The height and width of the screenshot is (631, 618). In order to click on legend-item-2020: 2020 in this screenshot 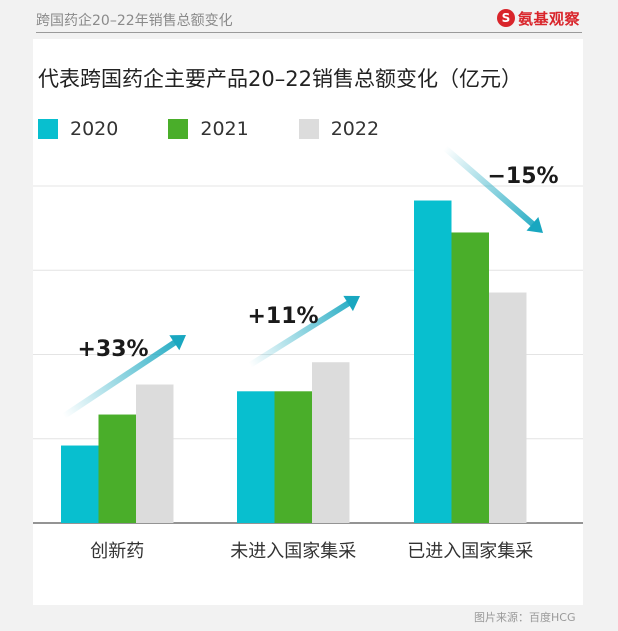, I will do `click(78, 129)`.